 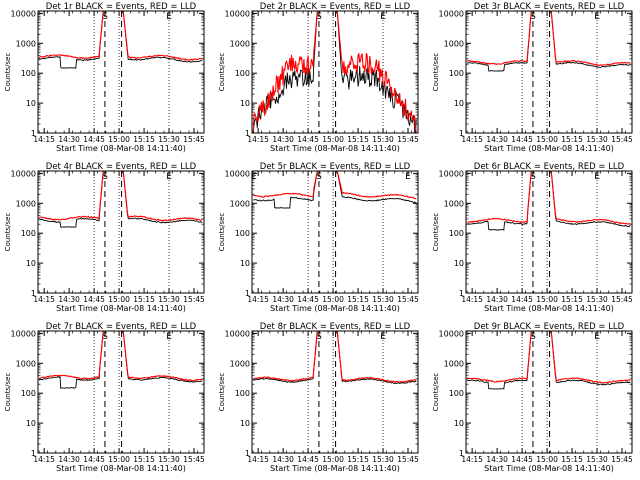 What do you see at coordinates (549, 167) in the screenshot?
I see `panel-title: Det 6r BLACK = Events, RED = LLD` at bounding box center [549, 167].